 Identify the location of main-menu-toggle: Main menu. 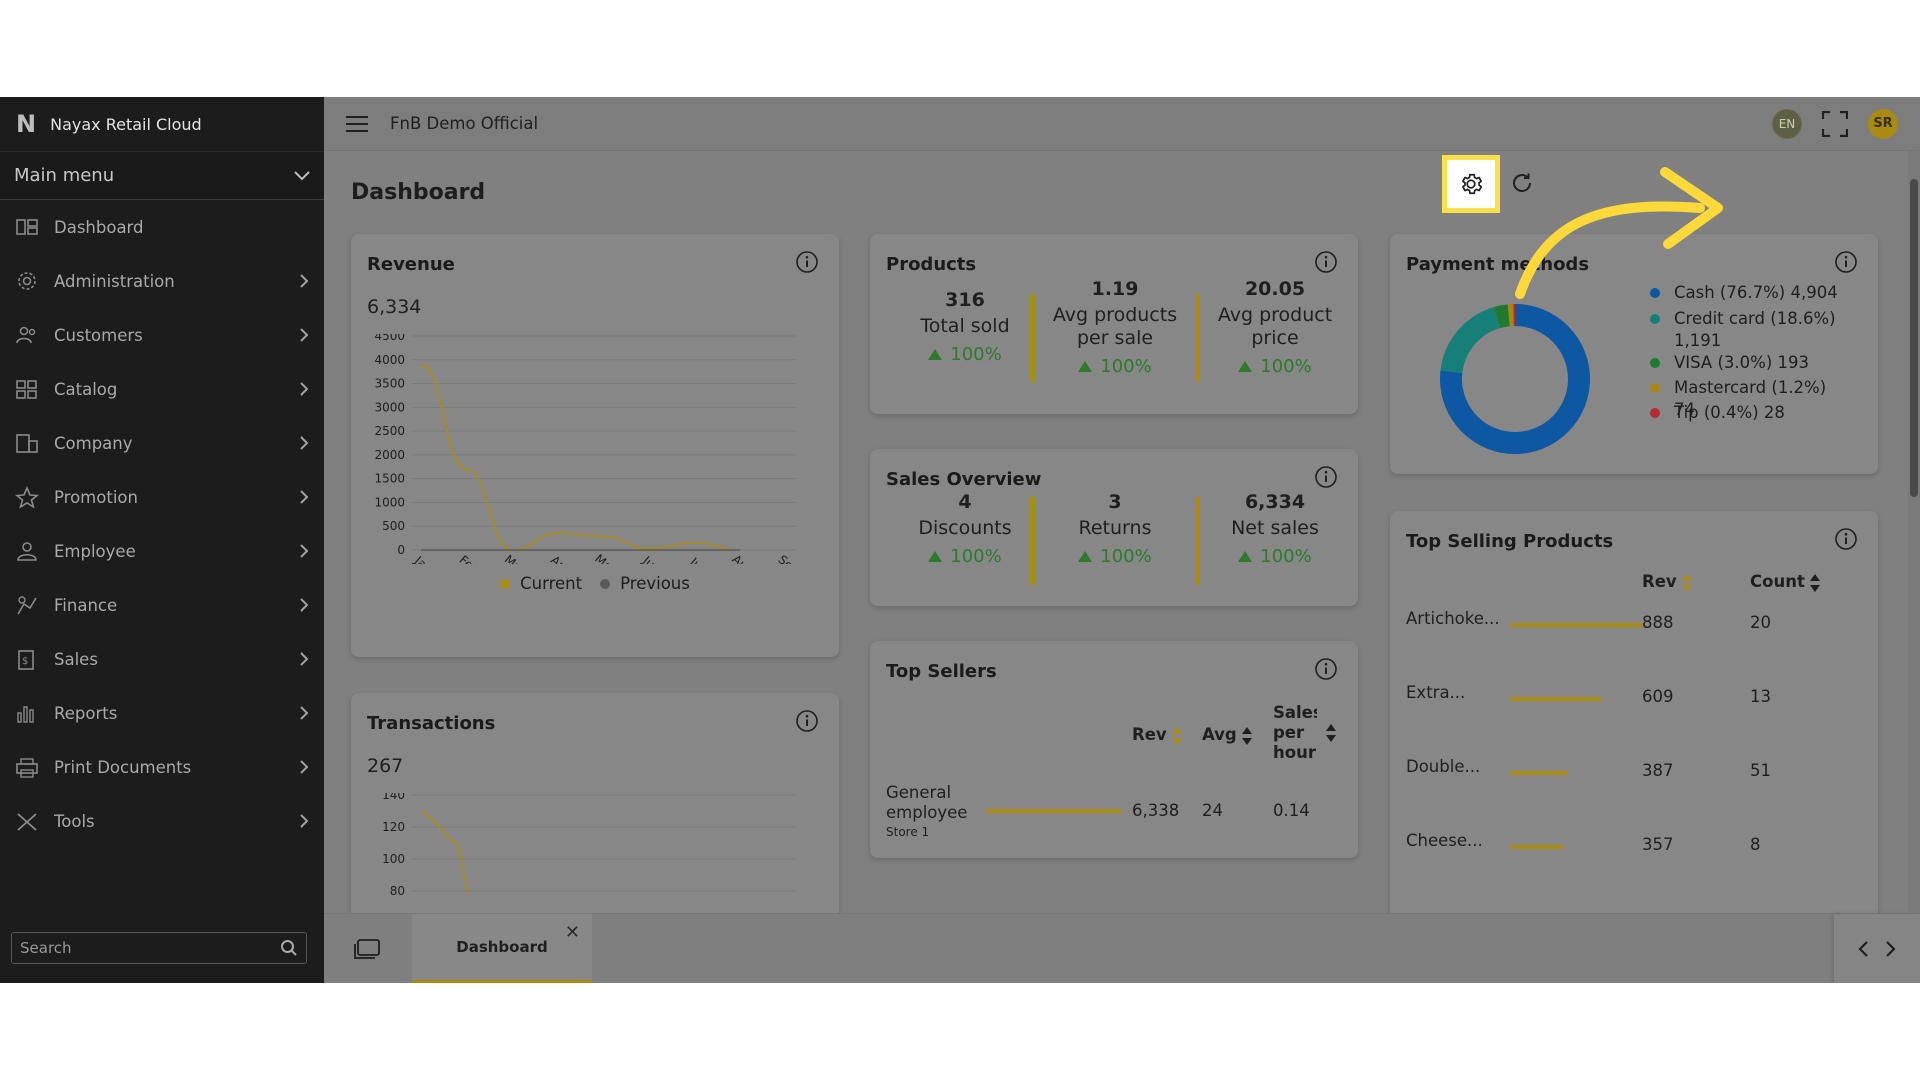
(162, 175).